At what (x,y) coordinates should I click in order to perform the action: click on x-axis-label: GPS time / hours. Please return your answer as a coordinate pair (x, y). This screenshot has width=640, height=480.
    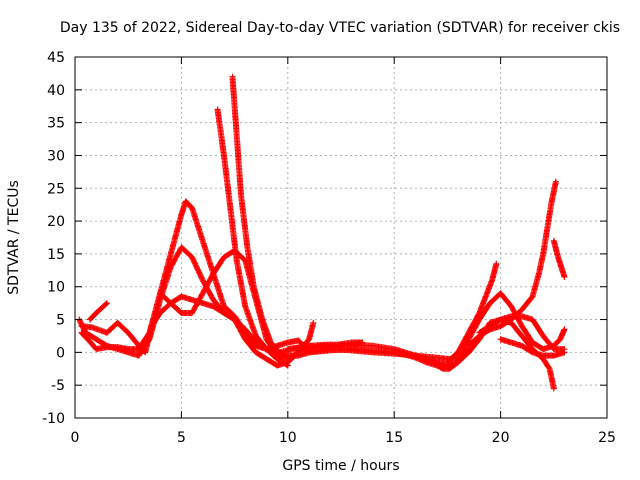
    Looking at the image, I should click on (340, 466).